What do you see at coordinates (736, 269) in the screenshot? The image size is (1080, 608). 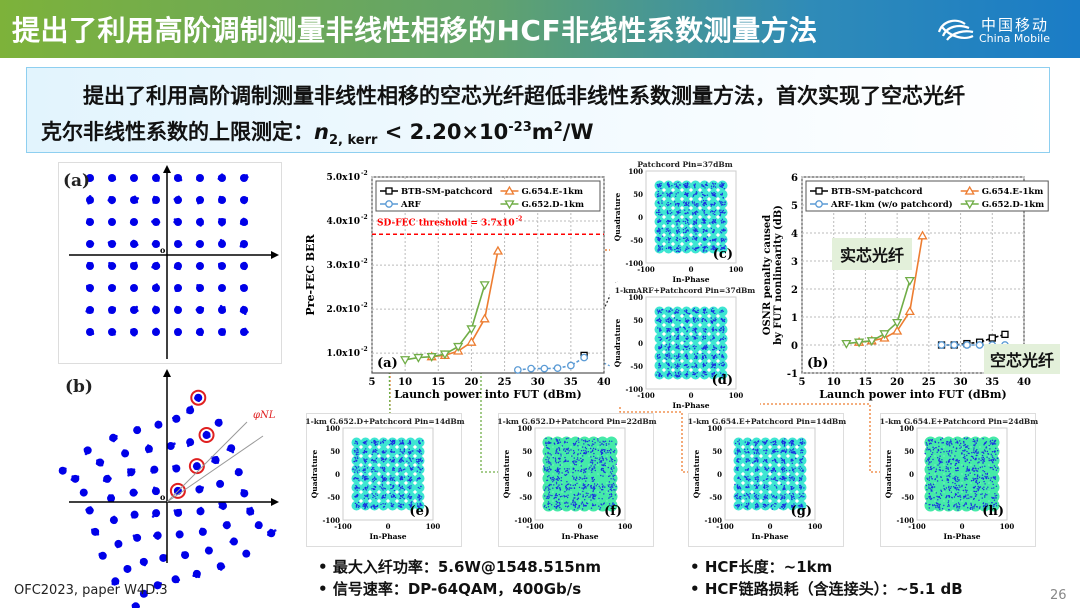 I see `x-tick-label: 100` at bounding box center [736, 269].